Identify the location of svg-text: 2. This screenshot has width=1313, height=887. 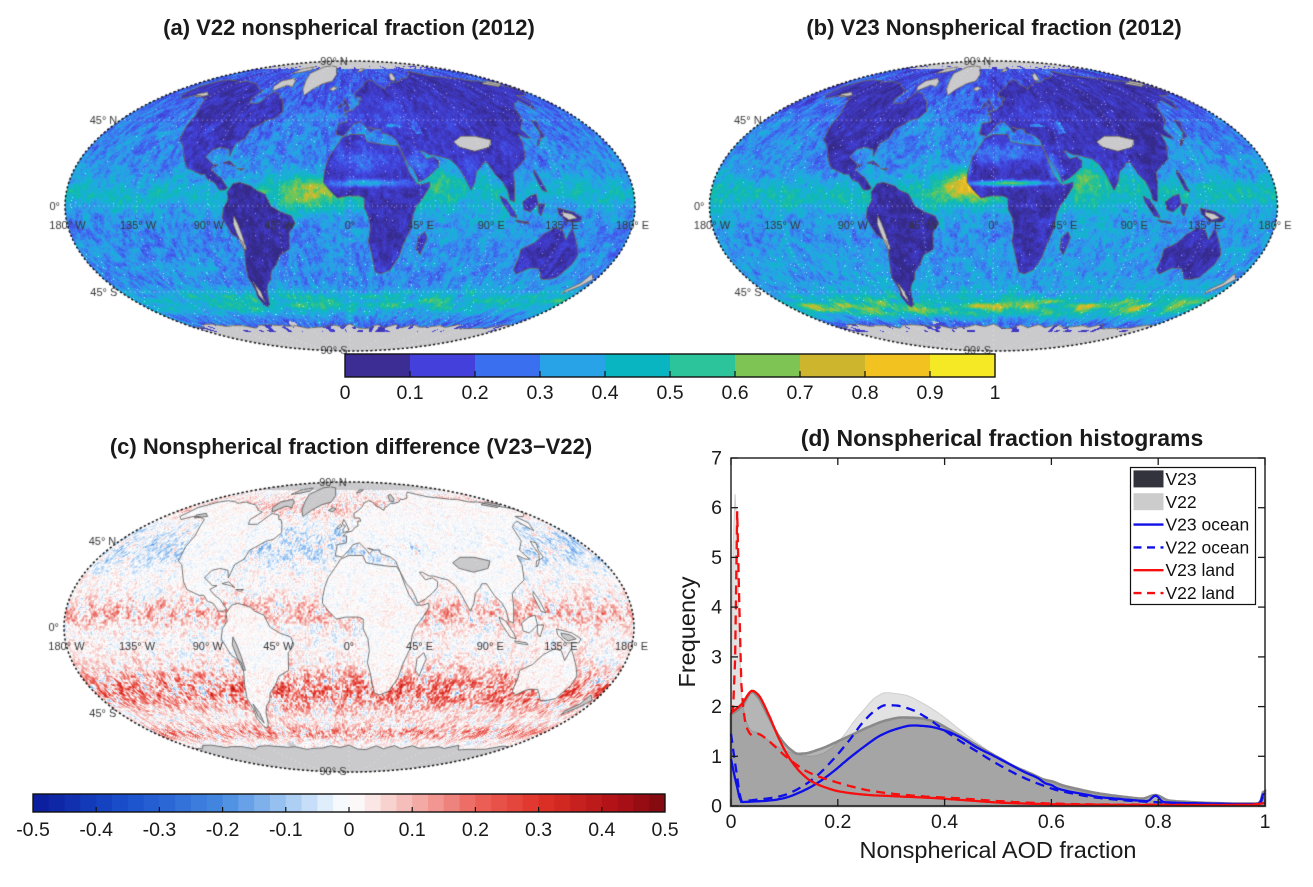
(716, 707).